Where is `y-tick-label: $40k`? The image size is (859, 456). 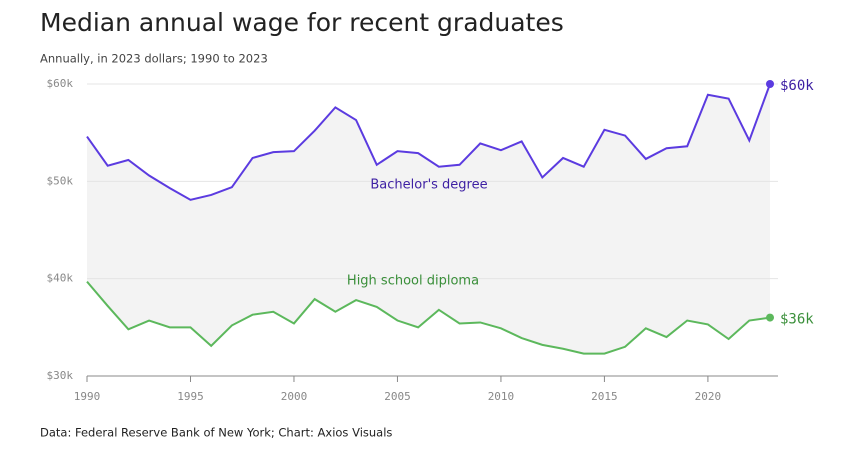 y-tick-label: $40k is located at coordinates (60, 278).